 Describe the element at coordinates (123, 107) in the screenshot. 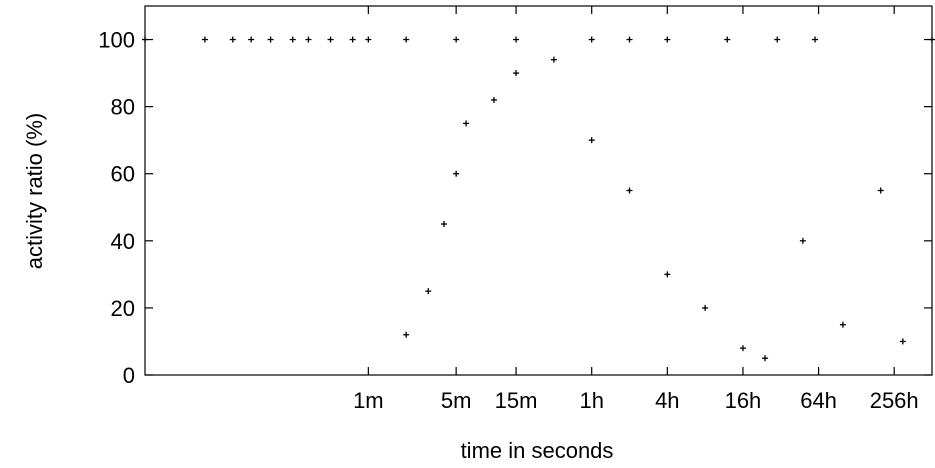

I see `y-tick-label: 80` at that location.